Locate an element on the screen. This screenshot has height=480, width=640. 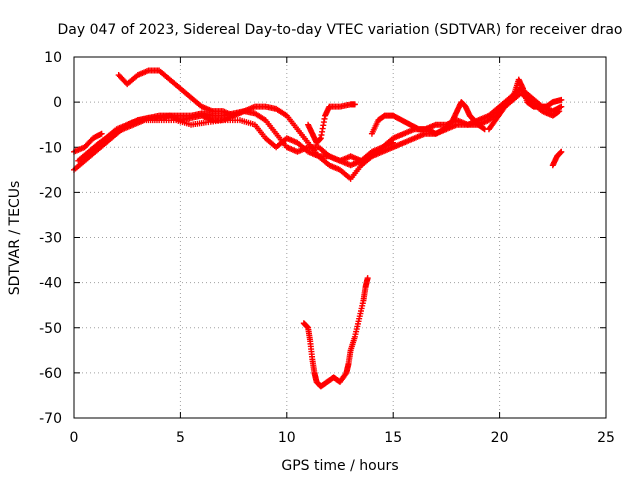
y-tick-label: -50 is located at coordinates (50, 329).